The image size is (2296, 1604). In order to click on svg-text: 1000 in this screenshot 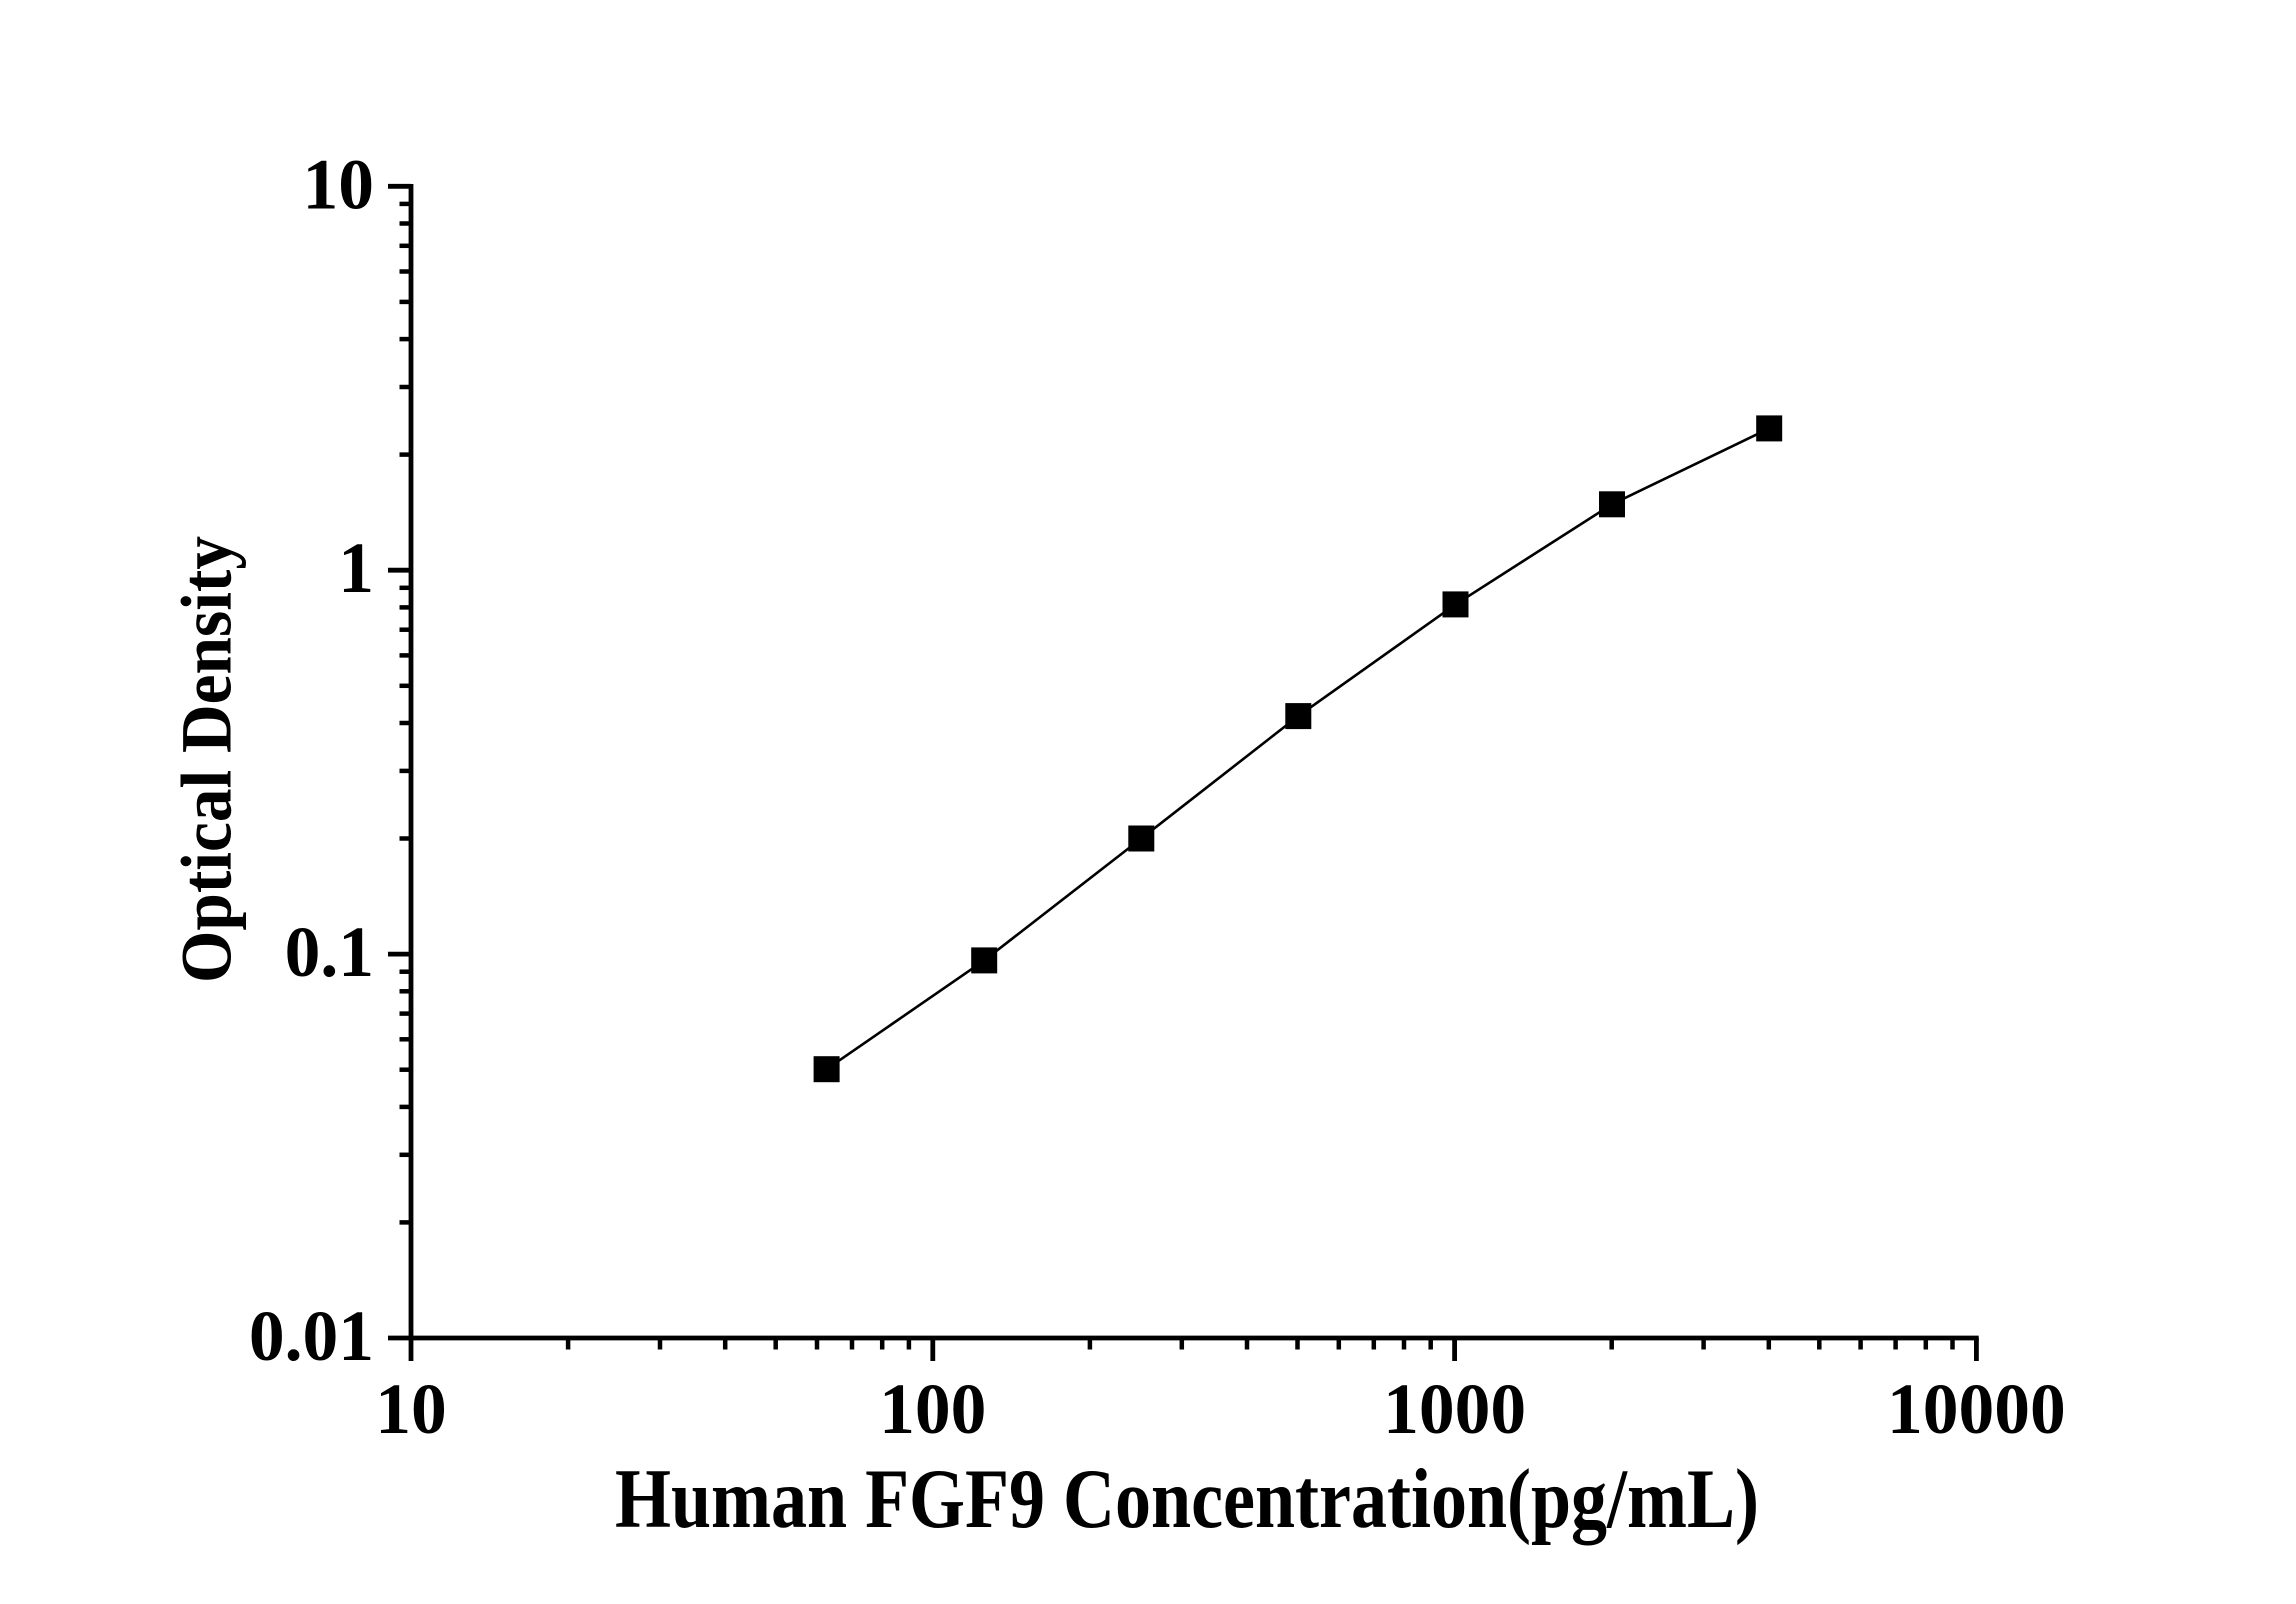, I will do `click(1454, 1409)`.